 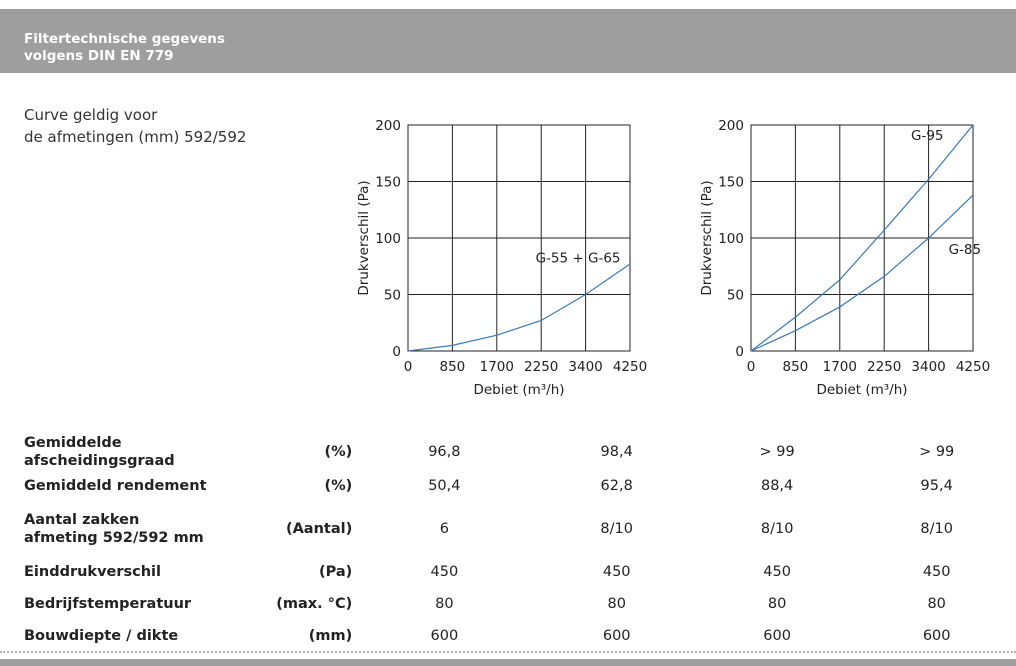 I want to click on row-label: Einddrukverschil, so click(x=92, y=572).